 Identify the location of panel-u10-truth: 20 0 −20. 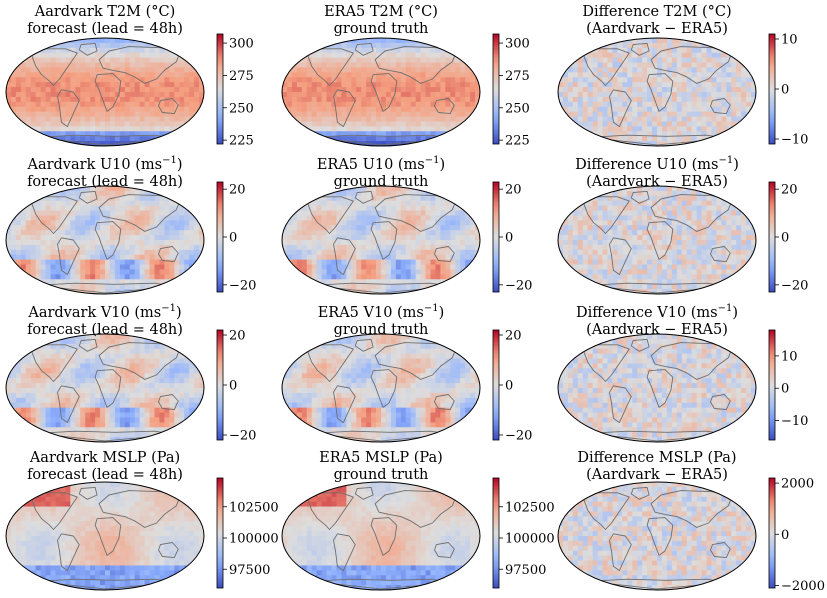
(406, 238).